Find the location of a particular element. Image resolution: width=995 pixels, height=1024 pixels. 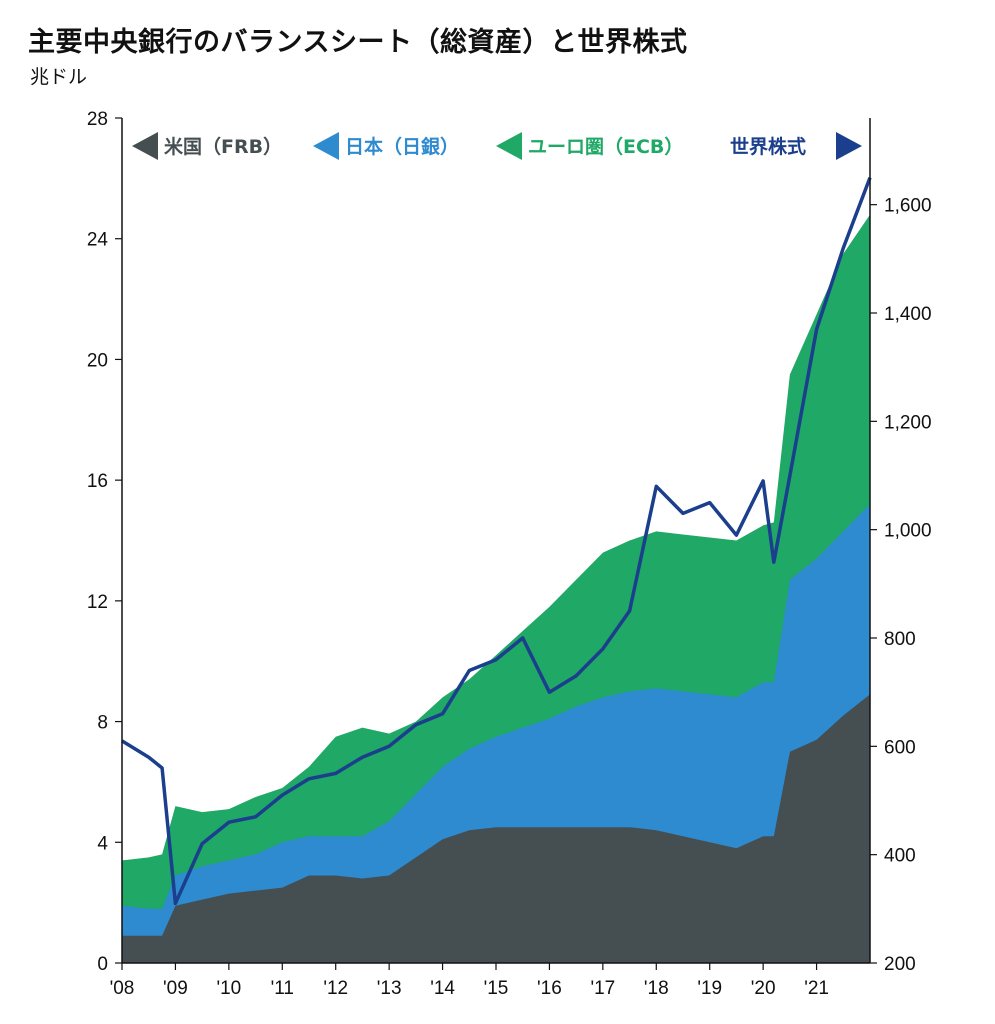

x-tick-label: '12 is located at coordinates (335, 988).